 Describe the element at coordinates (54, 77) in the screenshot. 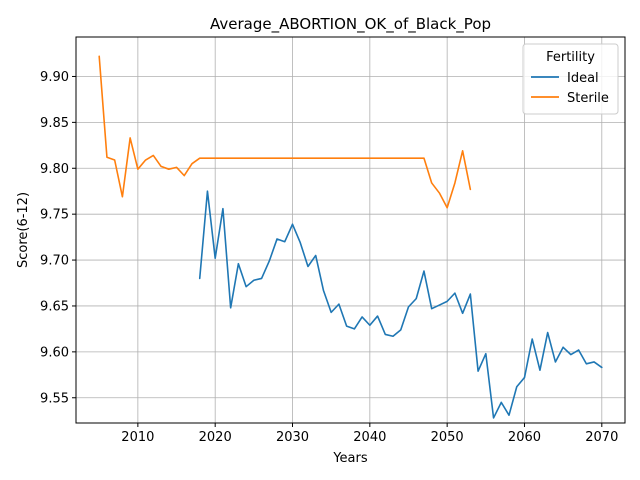

I see `y-tick-label: 9.90` at that location.